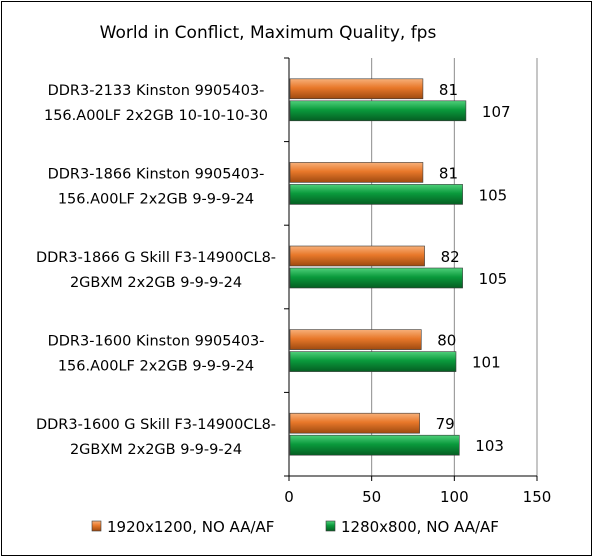 This screenshot has width=595, height=559. Describe the element at coordinates (489, 446) in the screenshot. I see `data-label: 103` at that location.